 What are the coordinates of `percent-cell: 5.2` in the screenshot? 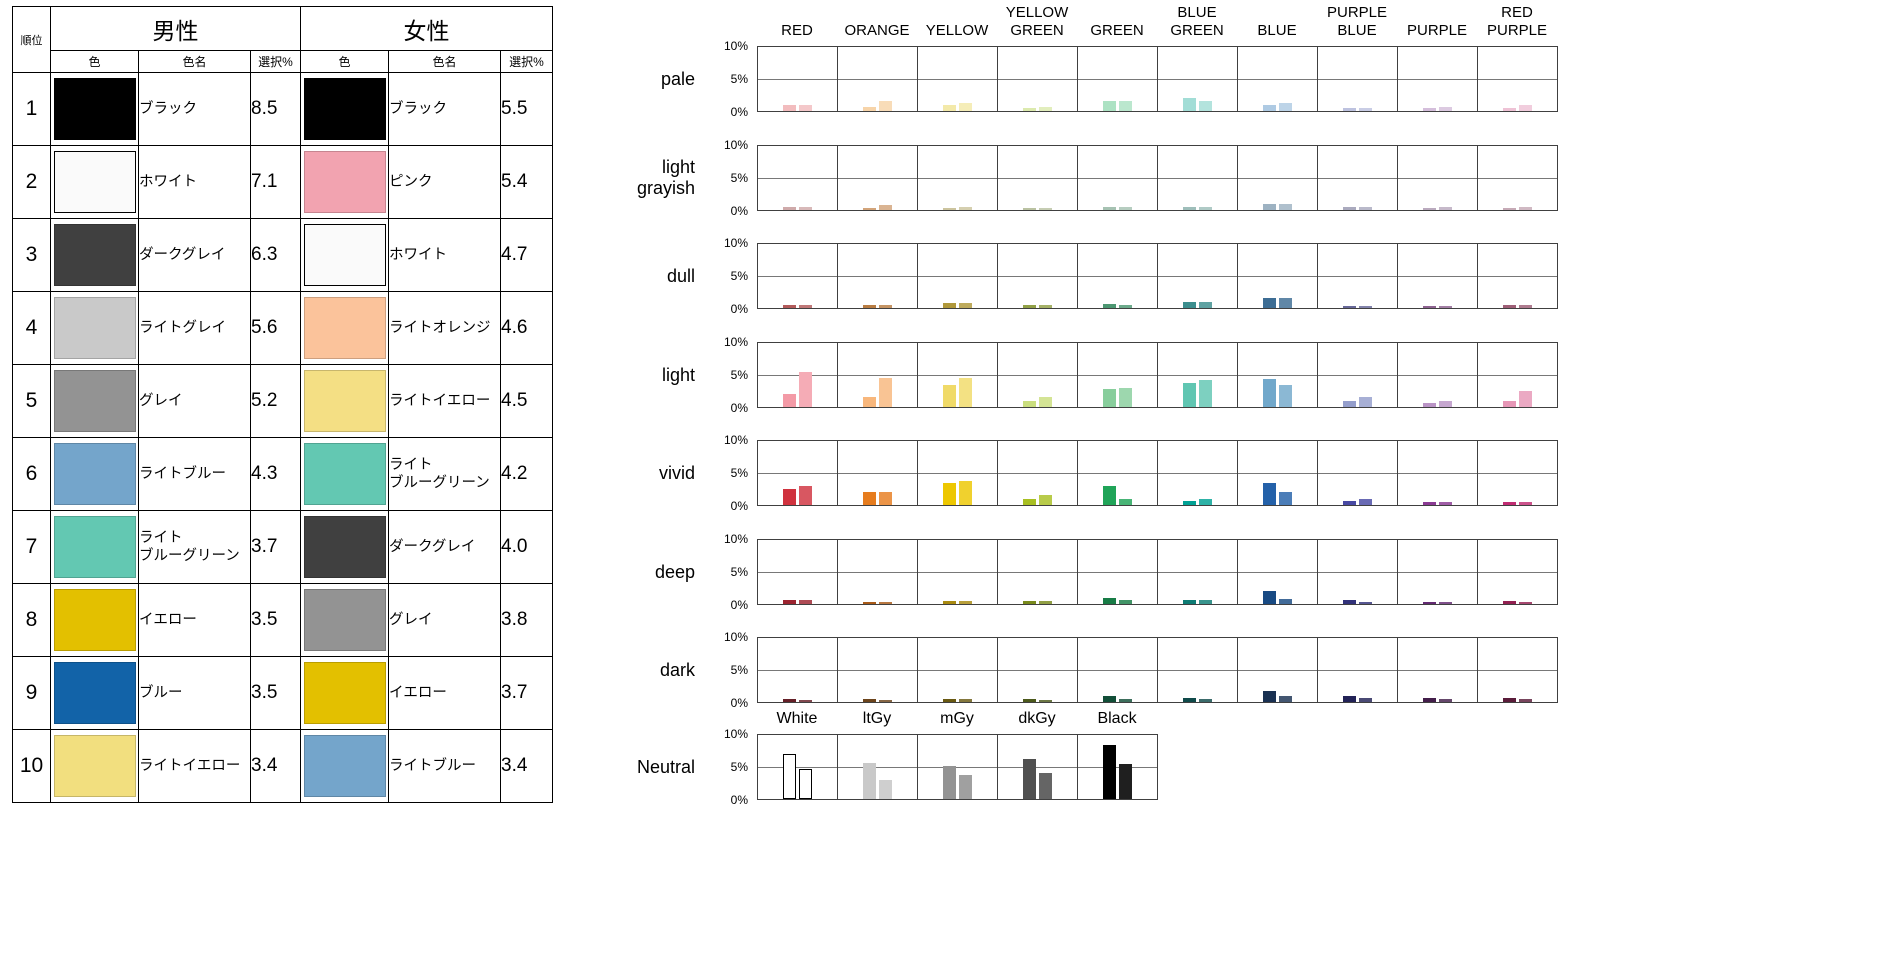 It's located at (275, 401).